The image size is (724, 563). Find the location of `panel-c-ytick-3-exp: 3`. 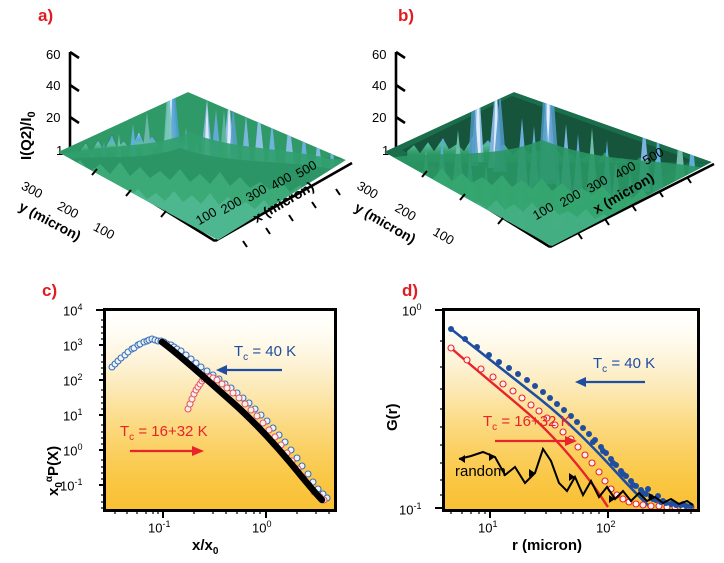

panel-c-ytick-3-exp: 3 is located at coordinates (80, 342).